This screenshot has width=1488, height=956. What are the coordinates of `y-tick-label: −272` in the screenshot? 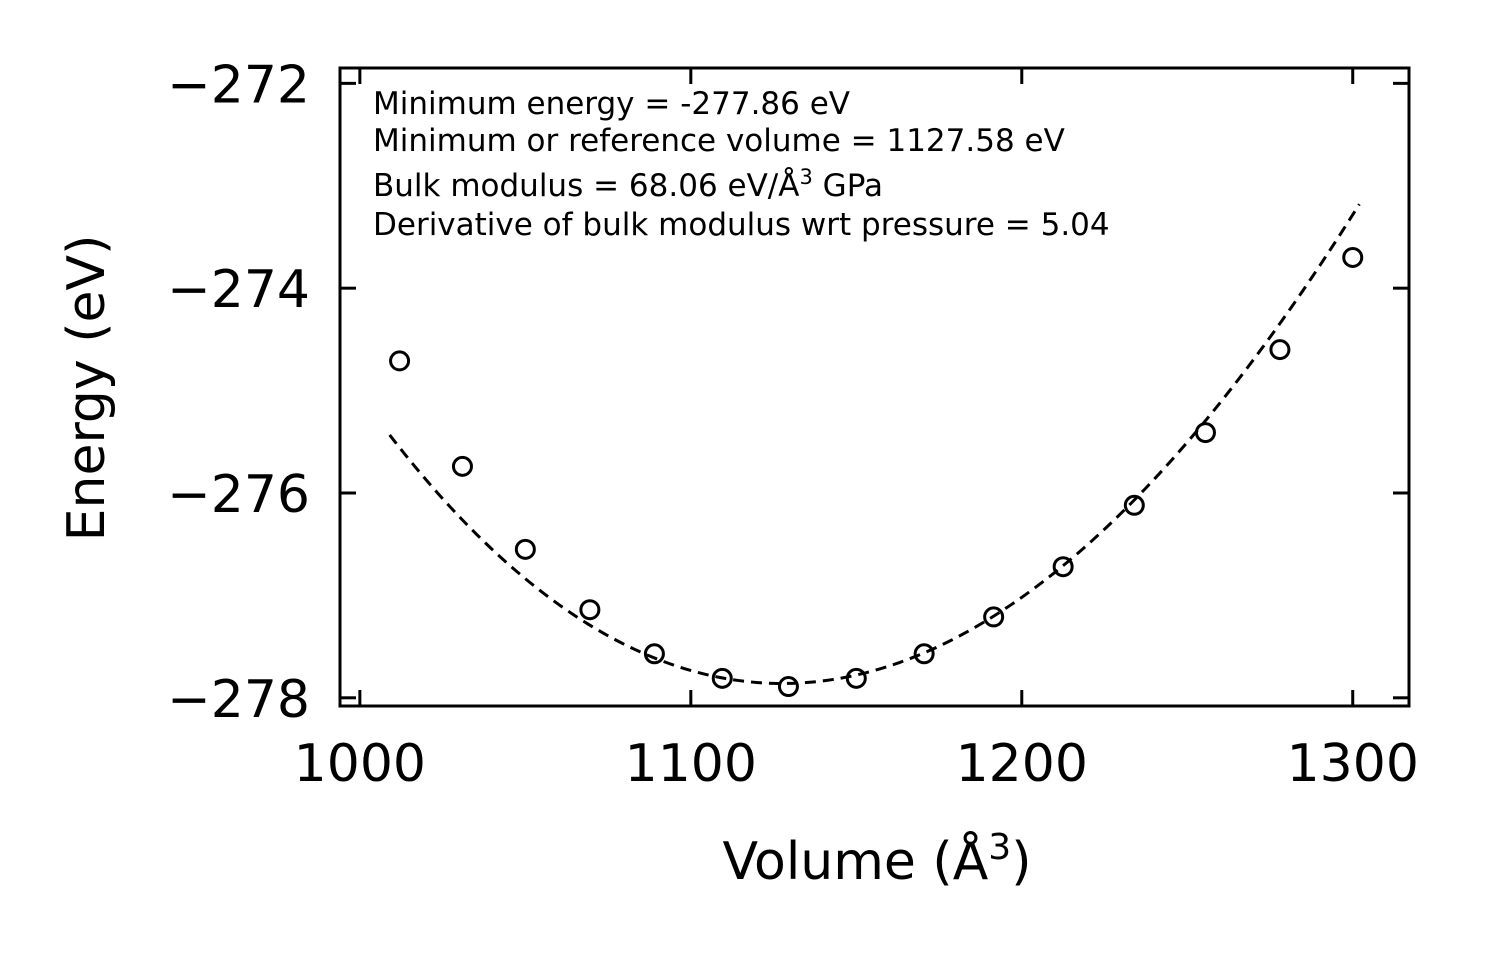 It's located at (238, 85).